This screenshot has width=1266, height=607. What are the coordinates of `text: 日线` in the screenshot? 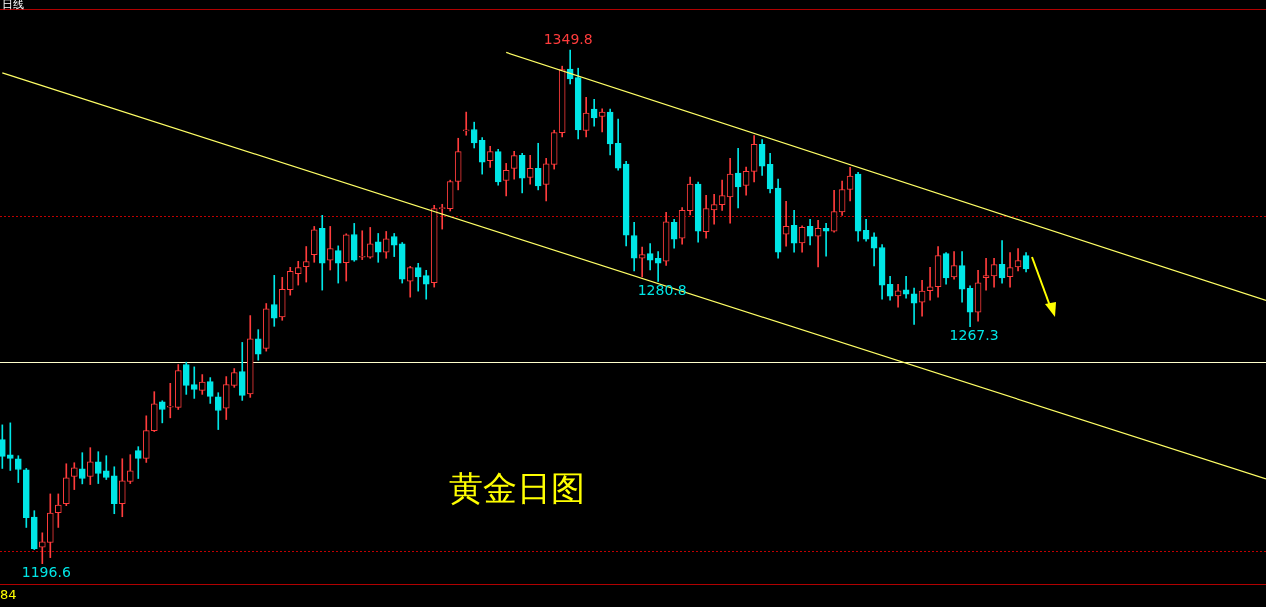 It's located at (13, 6).